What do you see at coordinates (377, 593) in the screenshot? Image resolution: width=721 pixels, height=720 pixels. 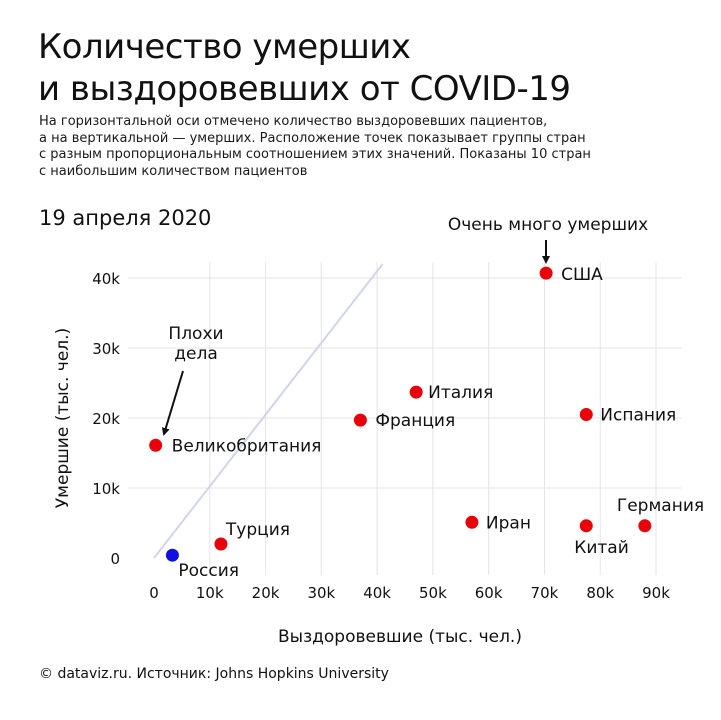 I see `x-tick-label: 40k` at bounding box center [377, 593].